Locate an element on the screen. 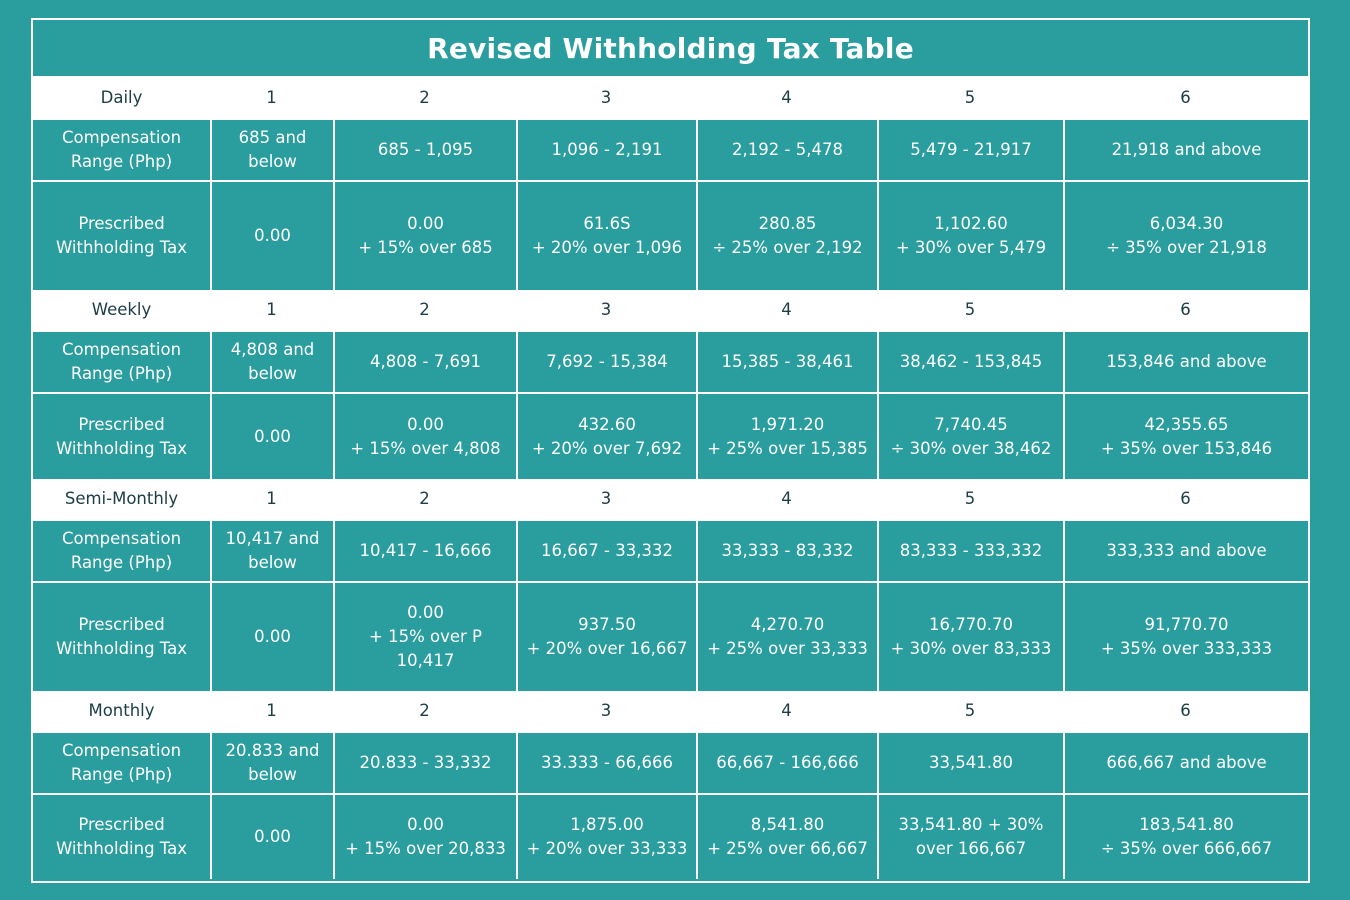 The image size is (1350, 900). table-cell: 83,333 - 333,332 is located at coordinates (970, 551).